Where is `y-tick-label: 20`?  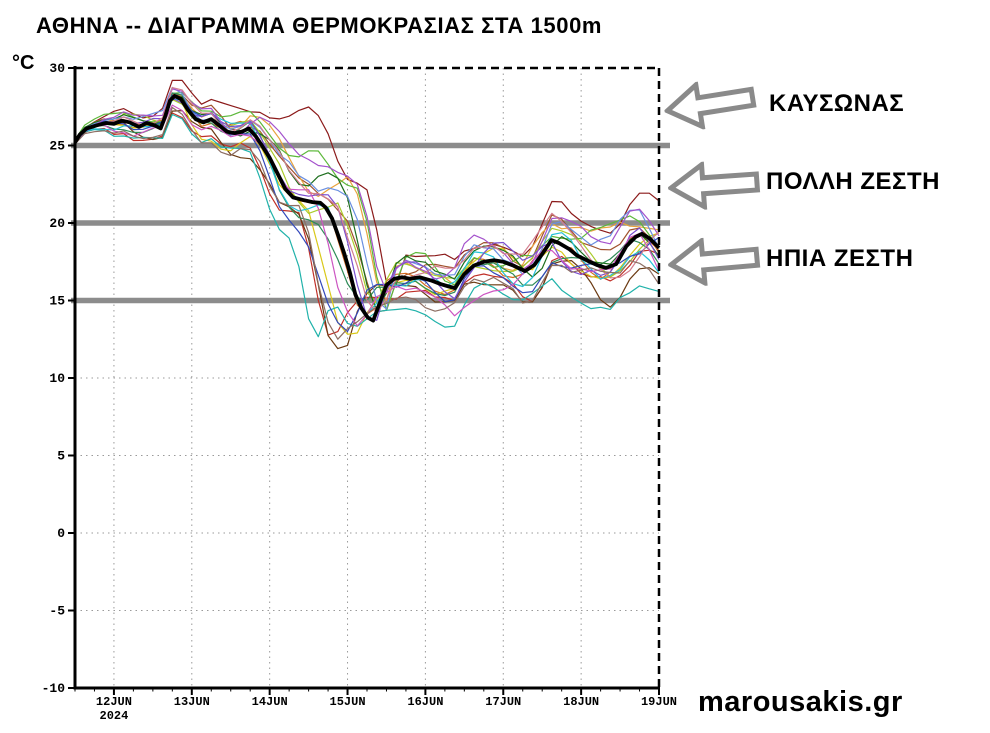
y-tick-label: 20 is located at coordinates (57, 223).